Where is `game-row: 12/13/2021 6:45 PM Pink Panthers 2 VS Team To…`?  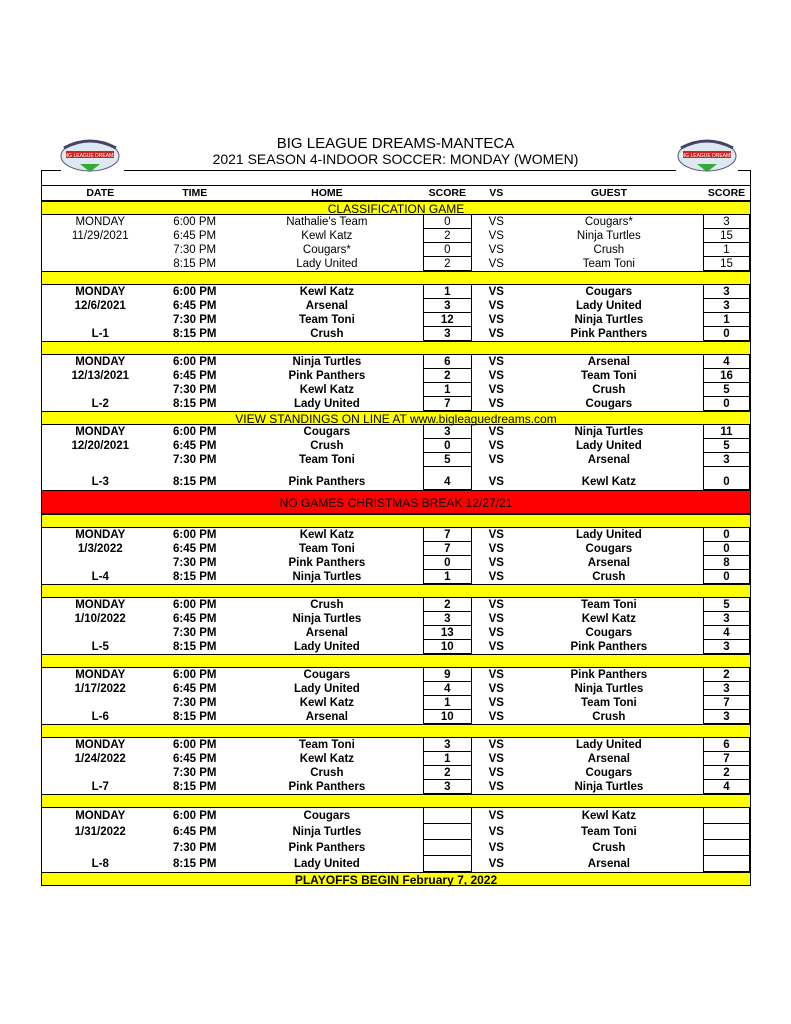 game-row: 12/13/2021 6:45 PM Pink Panthers 2 VS Team To… is located at coordinates (396, 376).